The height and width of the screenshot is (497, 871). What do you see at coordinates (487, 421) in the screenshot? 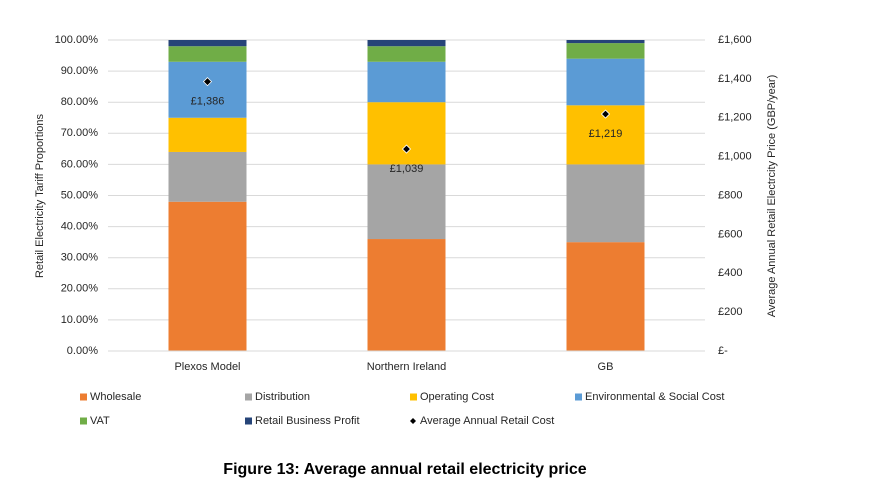
I see `legend-label: Average Annual Retail Cost` at bounding box center [487, 421].